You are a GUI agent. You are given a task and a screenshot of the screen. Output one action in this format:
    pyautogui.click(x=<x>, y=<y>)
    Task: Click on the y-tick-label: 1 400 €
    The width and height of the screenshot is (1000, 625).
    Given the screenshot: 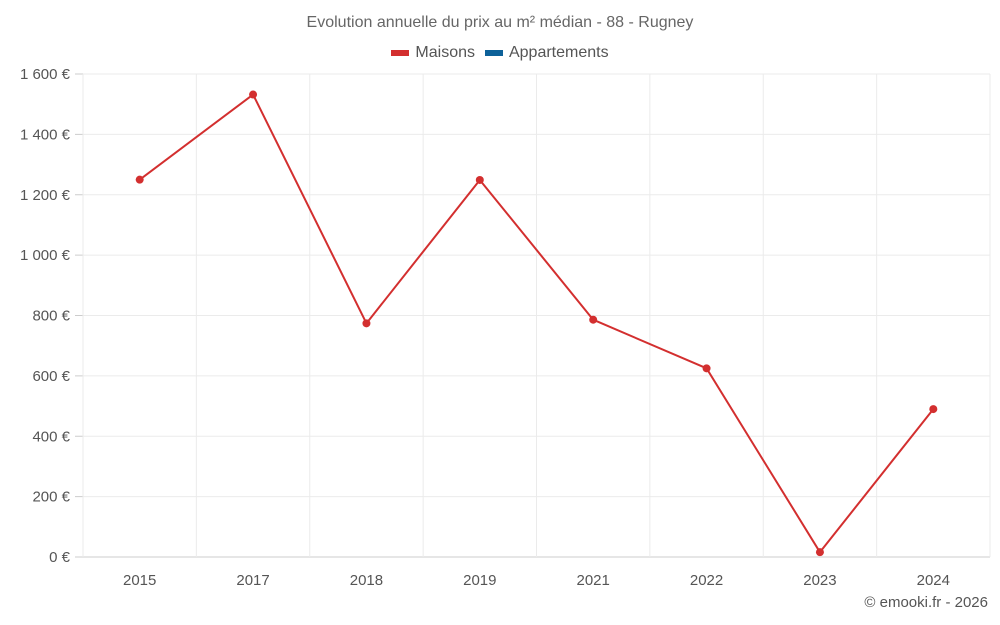 What is the action you would take?
    pyautogui.click(x=45, y=134)
    